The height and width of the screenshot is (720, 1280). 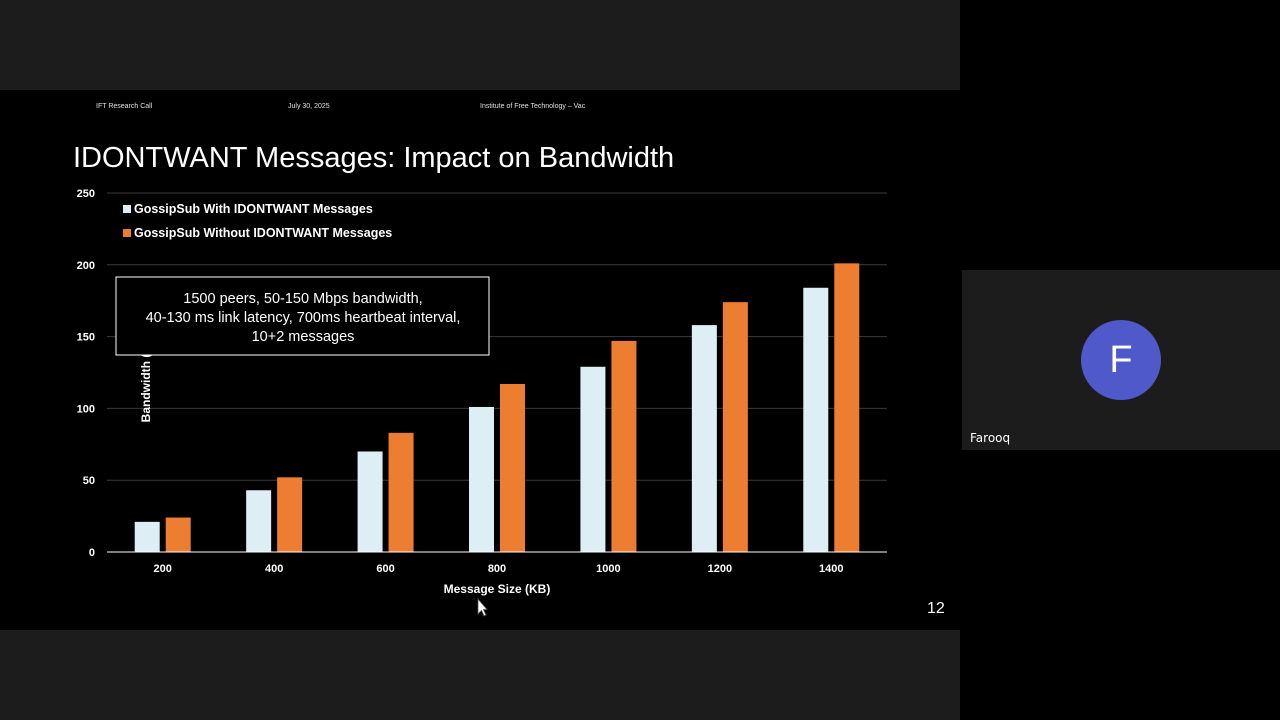 What do you see at coordinates (480, 45) in the screenshot?
I see `stage-top-bar` at bounding box center [480, 45].